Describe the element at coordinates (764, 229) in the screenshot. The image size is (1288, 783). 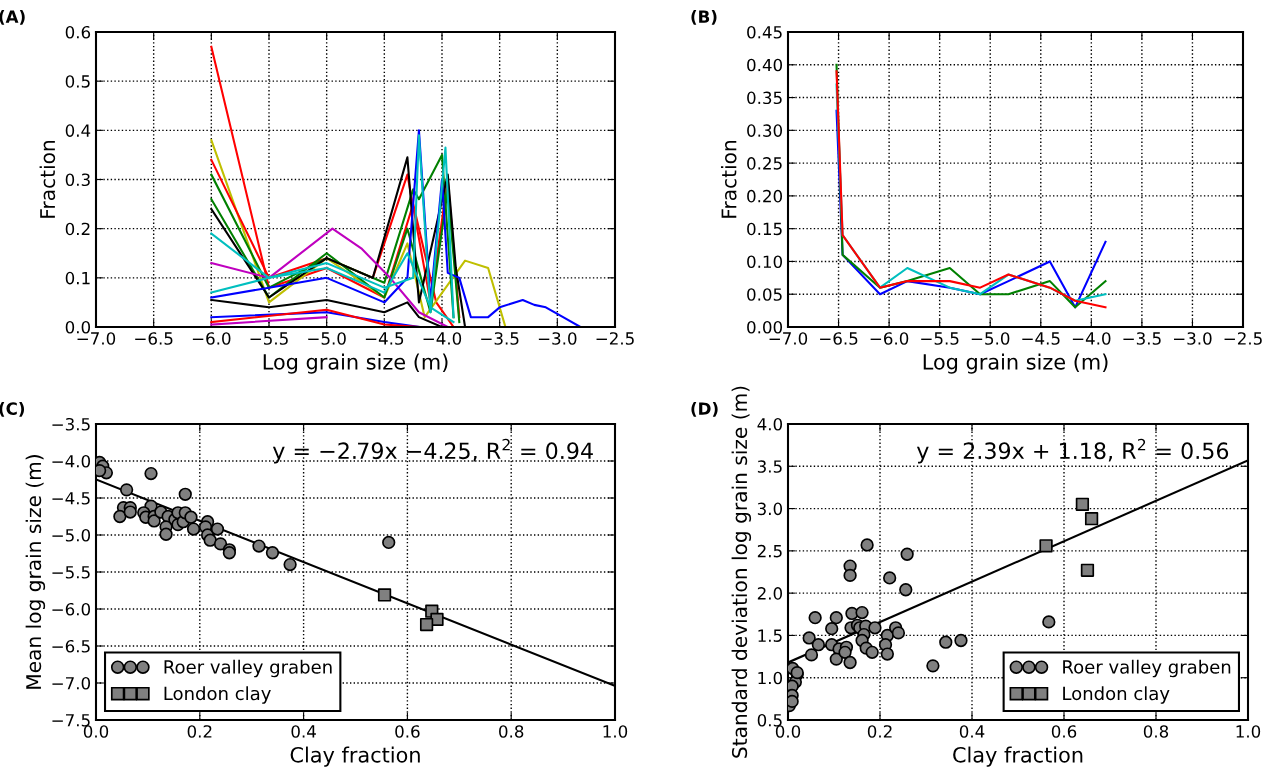
I see `y-tick-label: 0.15` at that location.